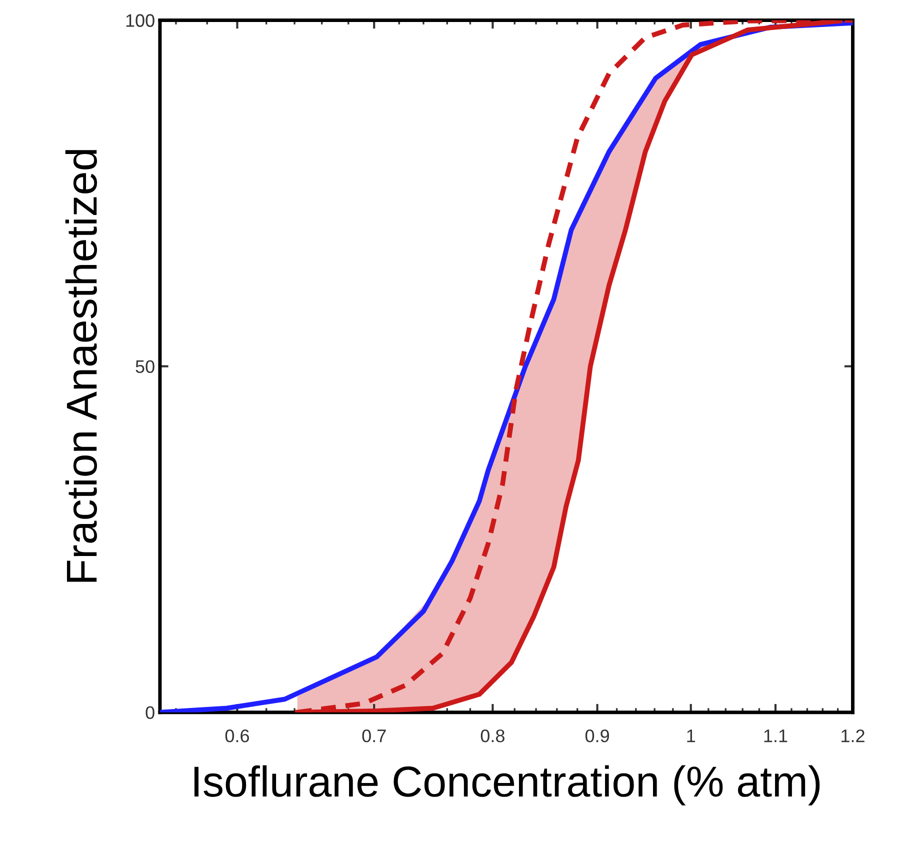 The height and width of the screenshot is (843, 914). Describe the element at coordinates (691, 736) in the screenshot. I see `x-tick-label: 1` at that location.